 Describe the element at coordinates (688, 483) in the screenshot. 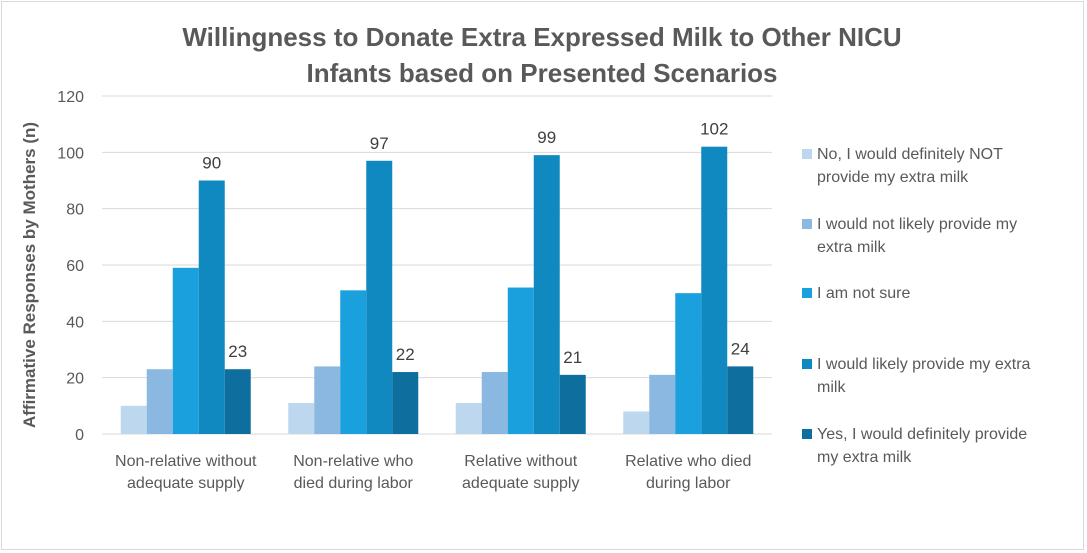

I see `x-category-label: during labor` at that location.